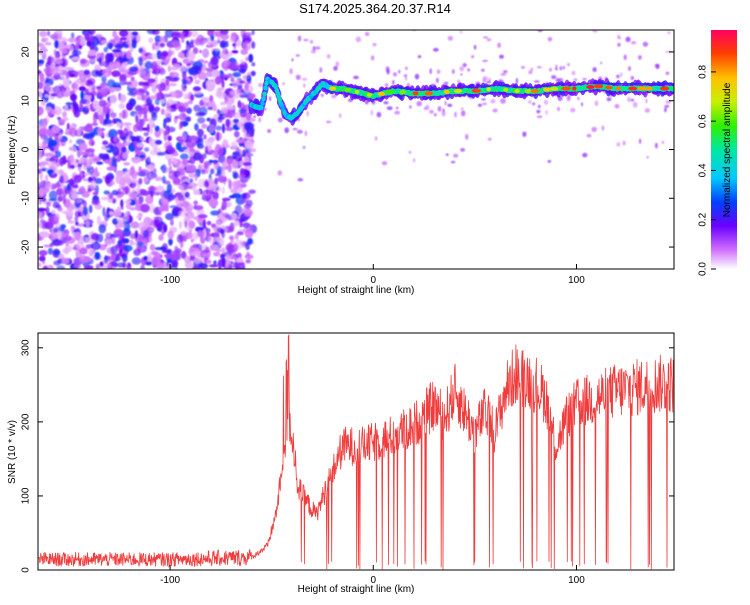 The height and width of the screenshot is (605, 750). I want to click on y-tick-label: 300, so click(26, 347).